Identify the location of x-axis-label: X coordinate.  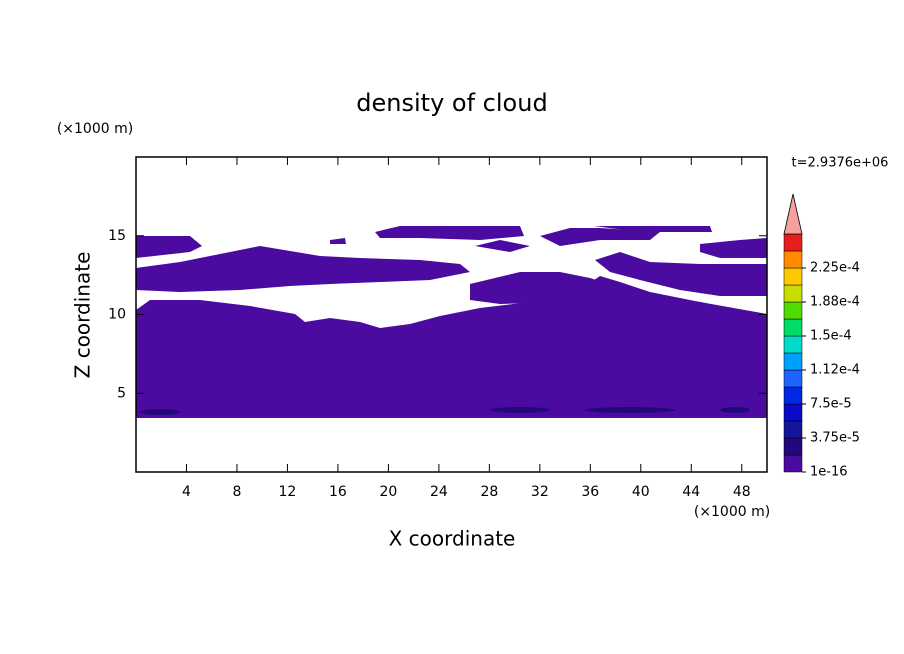
(452, 539).